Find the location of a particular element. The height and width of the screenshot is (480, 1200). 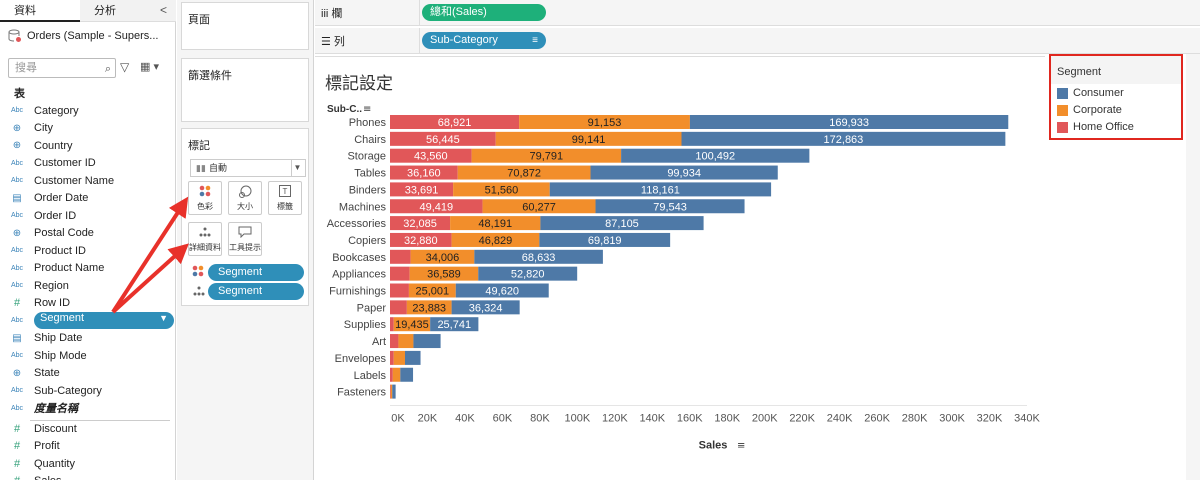

rows-label-text: 列 is located at coordinates (339, 42).